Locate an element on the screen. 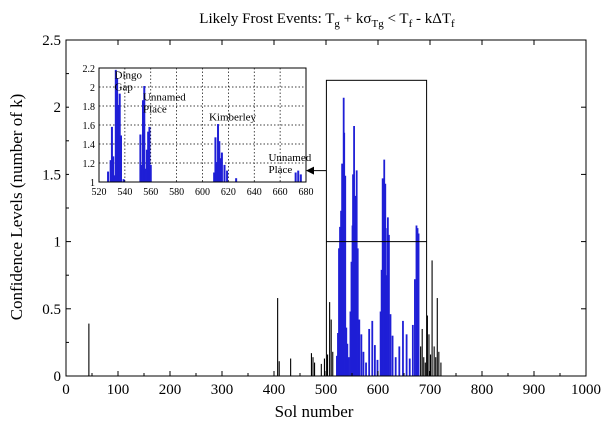 The image size is (606, 424). x-tick-label: 200 is located at coordinates (170, 390).